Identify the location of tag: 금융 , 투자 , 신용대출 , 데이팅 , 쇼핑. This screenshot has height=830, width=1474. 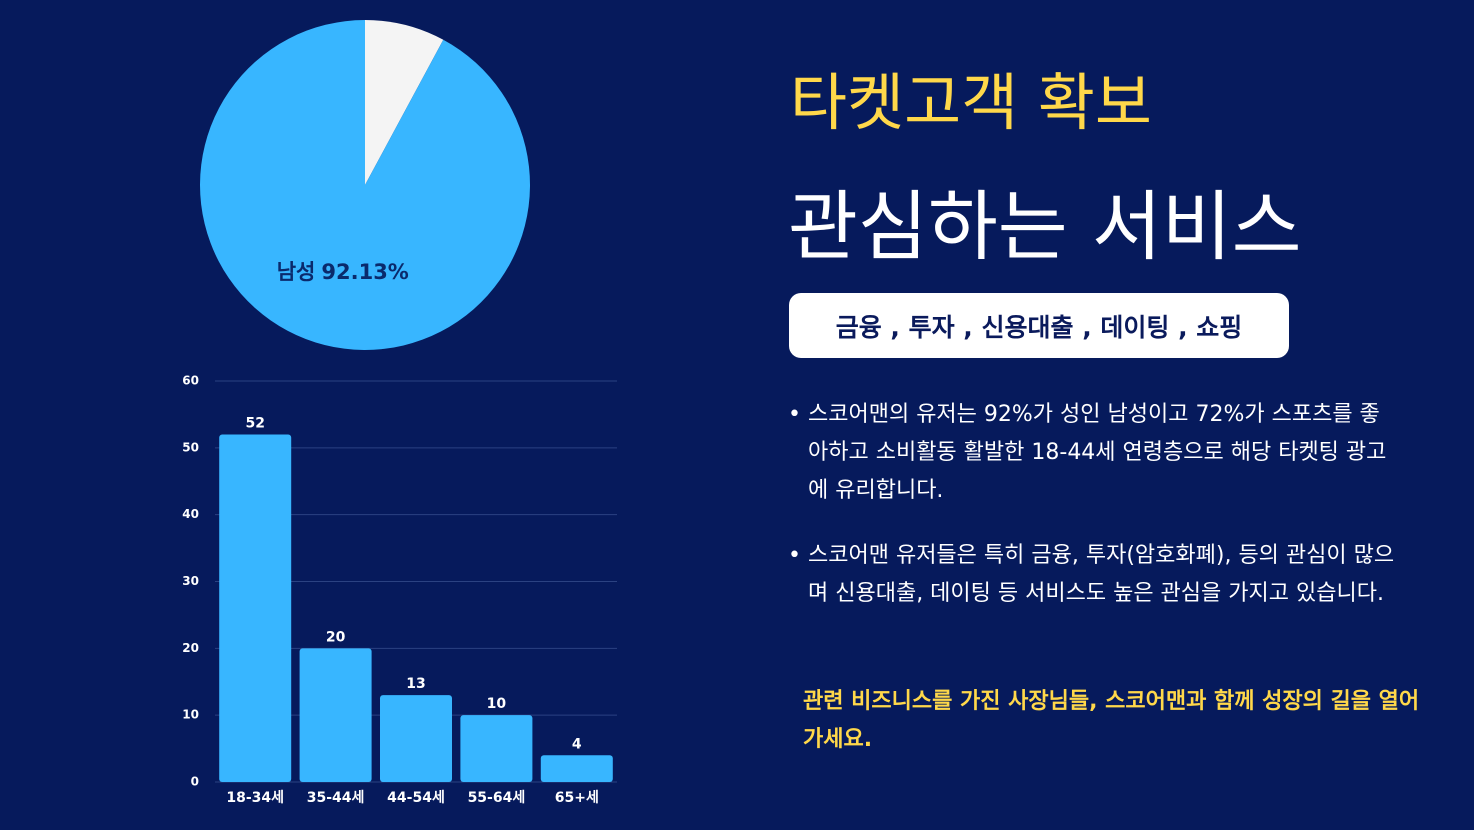
(1039, 325).